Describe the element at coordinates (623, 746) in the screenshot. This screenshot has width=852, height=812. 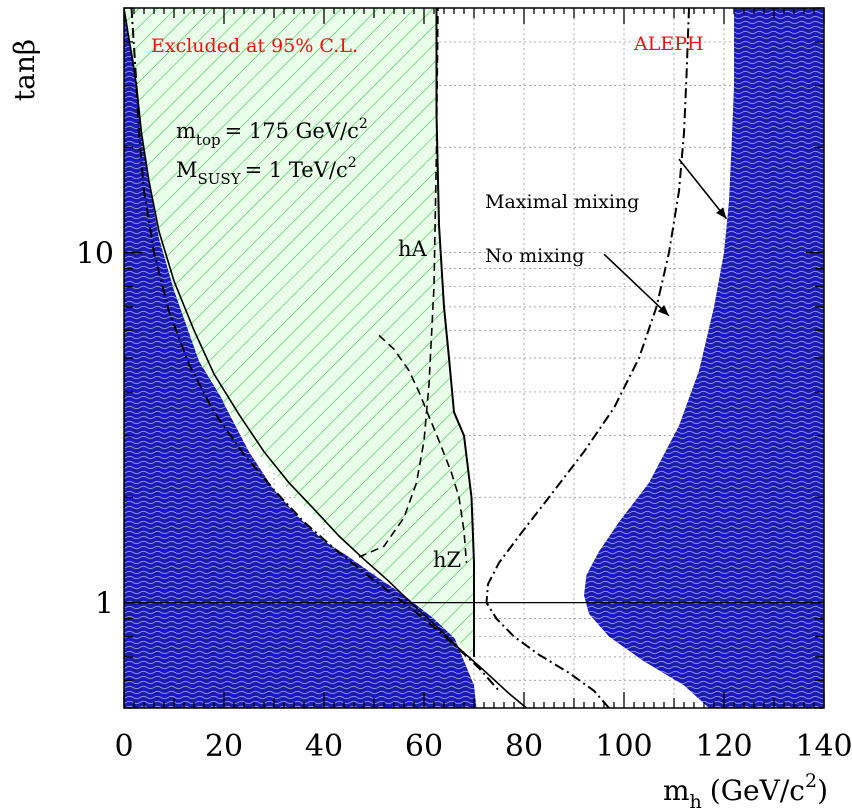
I see `x-tick-label: 100` at that location.